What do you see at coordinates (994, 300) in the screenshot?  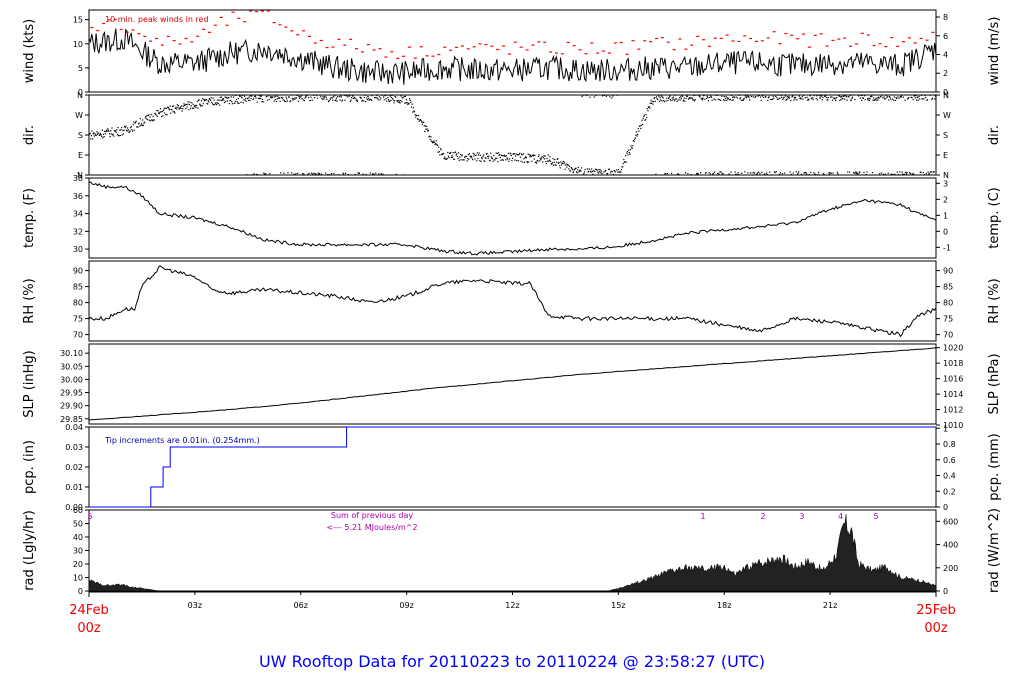 I see `right-axis-label: RH (%)` at bounding box center [994, 300].